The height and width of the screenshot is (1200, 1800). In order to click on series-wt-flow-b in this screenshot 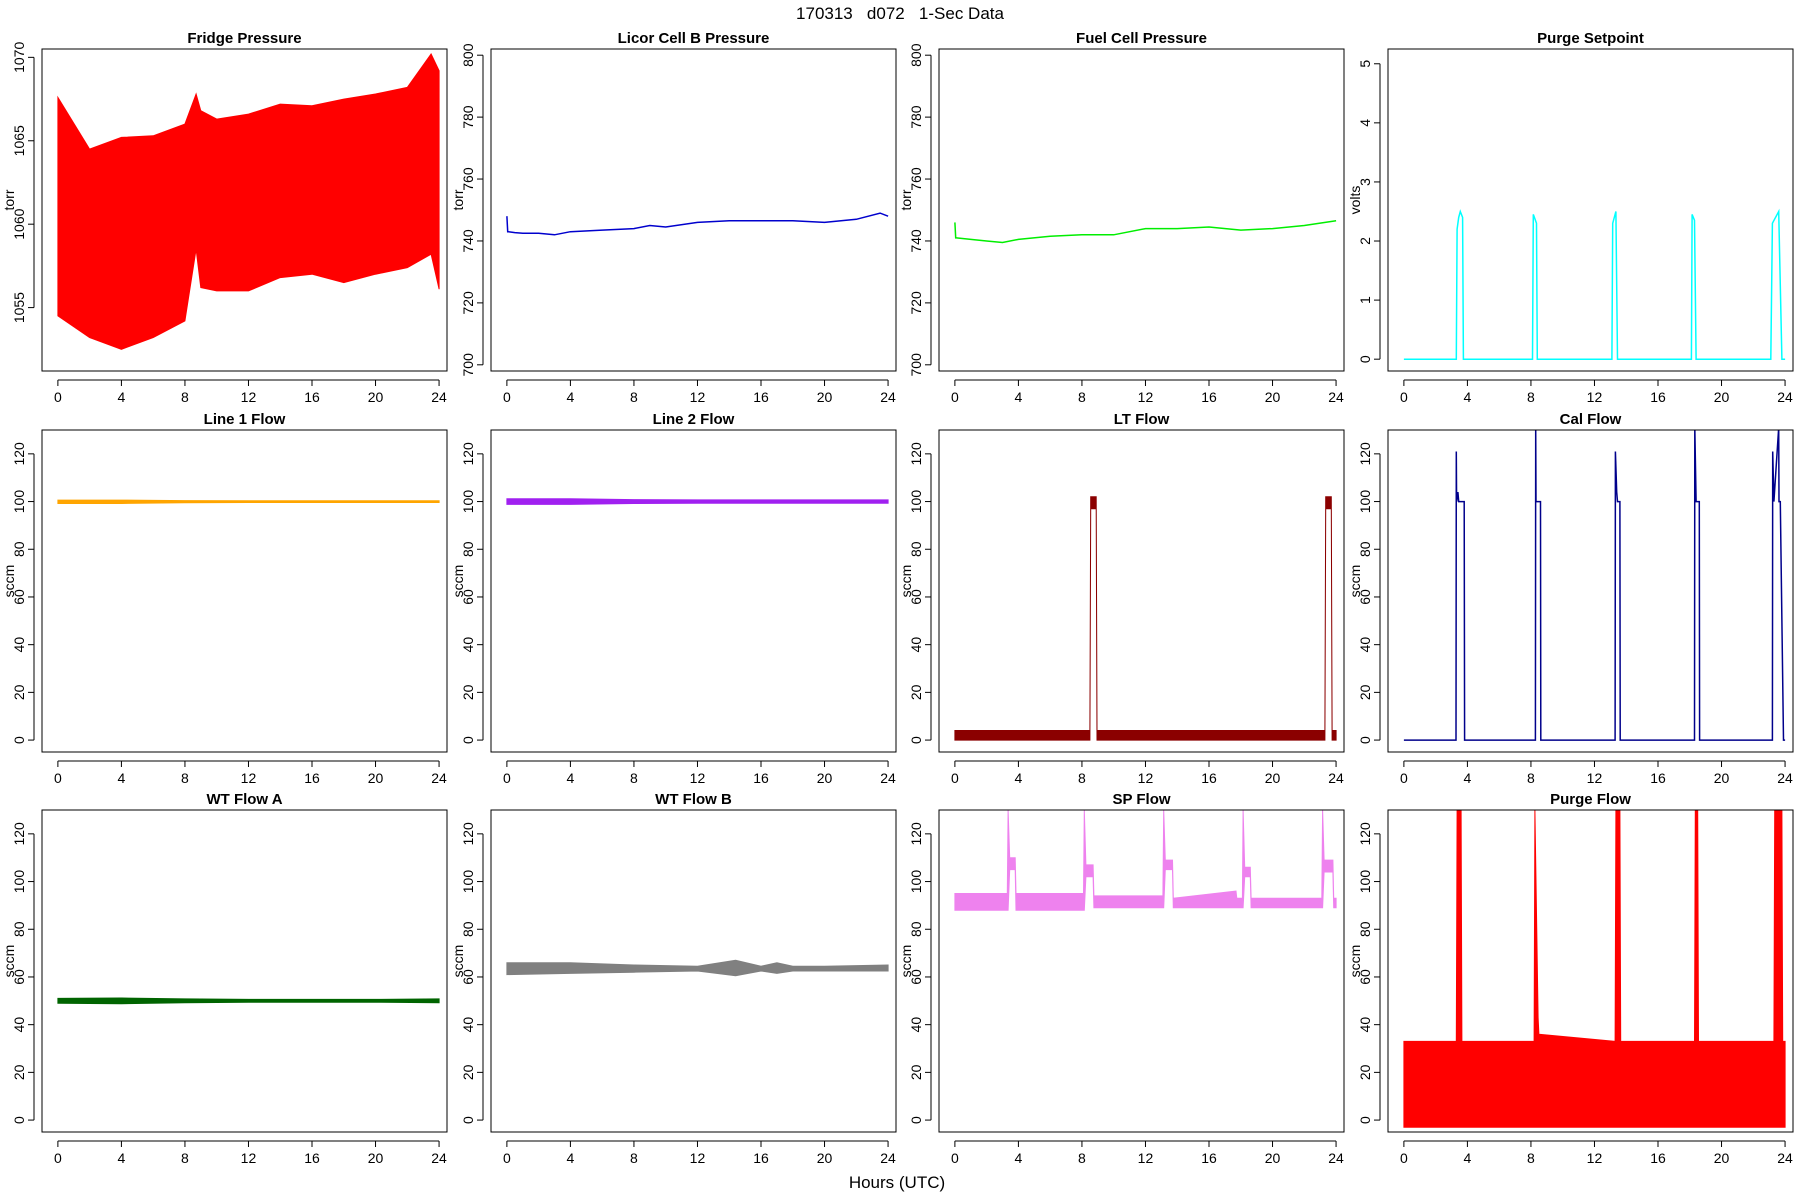, I will do `click(697, 968)`.